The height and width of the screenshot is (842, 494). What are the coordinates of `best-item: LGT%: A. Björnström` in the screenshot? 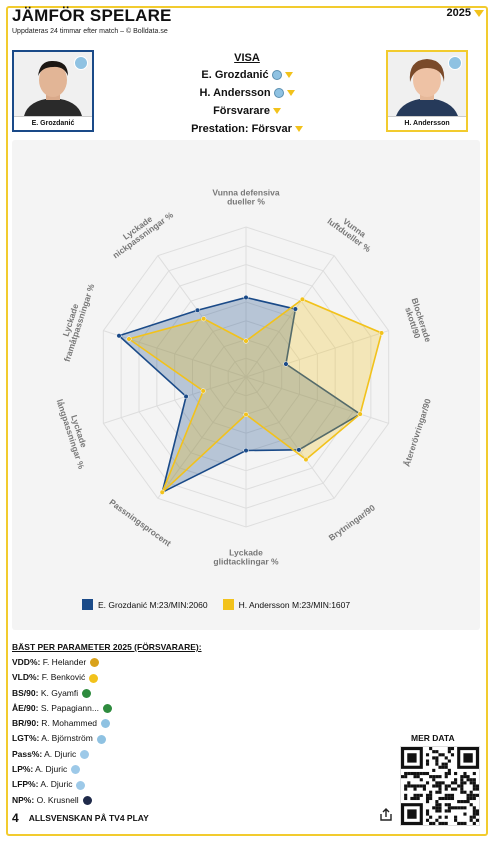 It's located at (62, 738).